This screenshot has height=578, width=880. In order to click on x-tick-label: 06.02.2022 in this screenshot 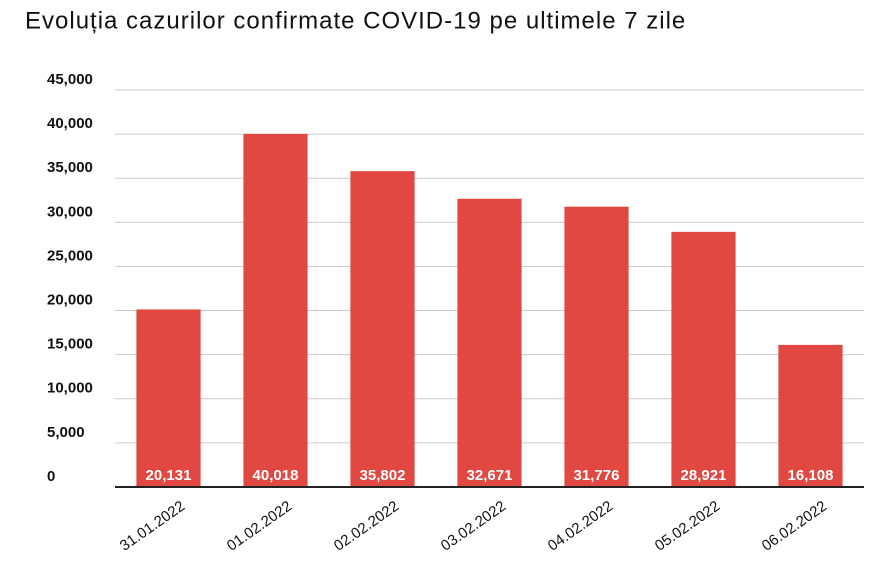, I will do `click(794, 526)`.